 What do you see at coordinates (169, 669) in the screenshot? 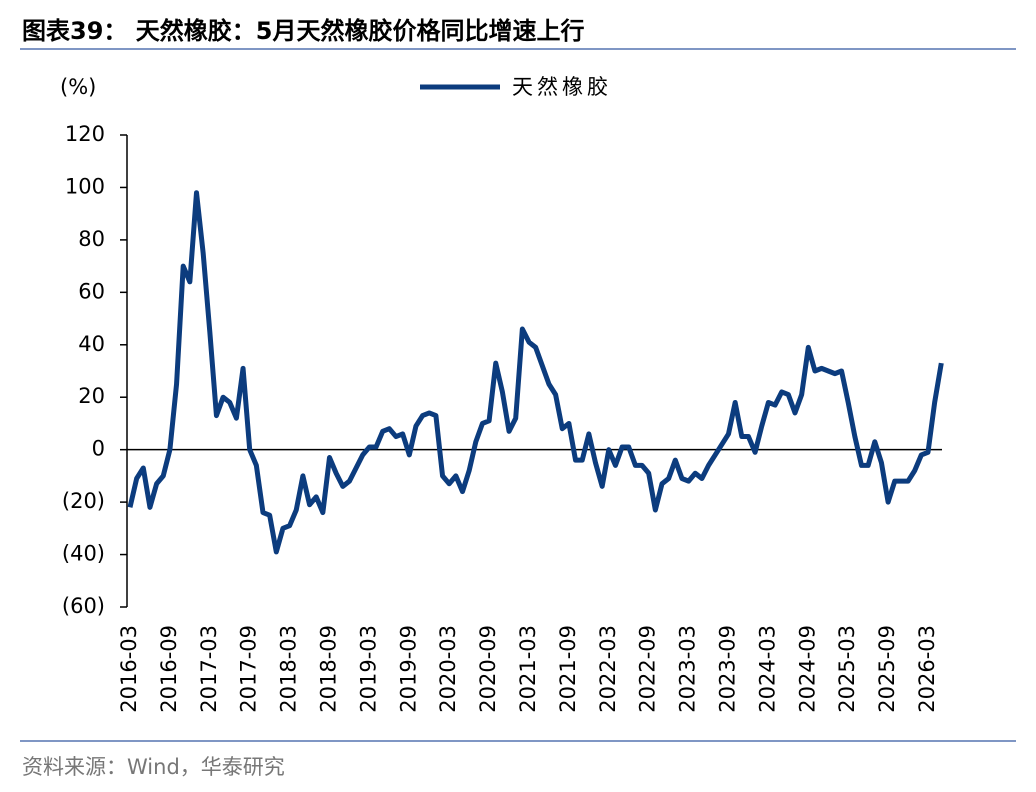
I see `x-tick-label: 2016-09` at bounding box center [169, 669].